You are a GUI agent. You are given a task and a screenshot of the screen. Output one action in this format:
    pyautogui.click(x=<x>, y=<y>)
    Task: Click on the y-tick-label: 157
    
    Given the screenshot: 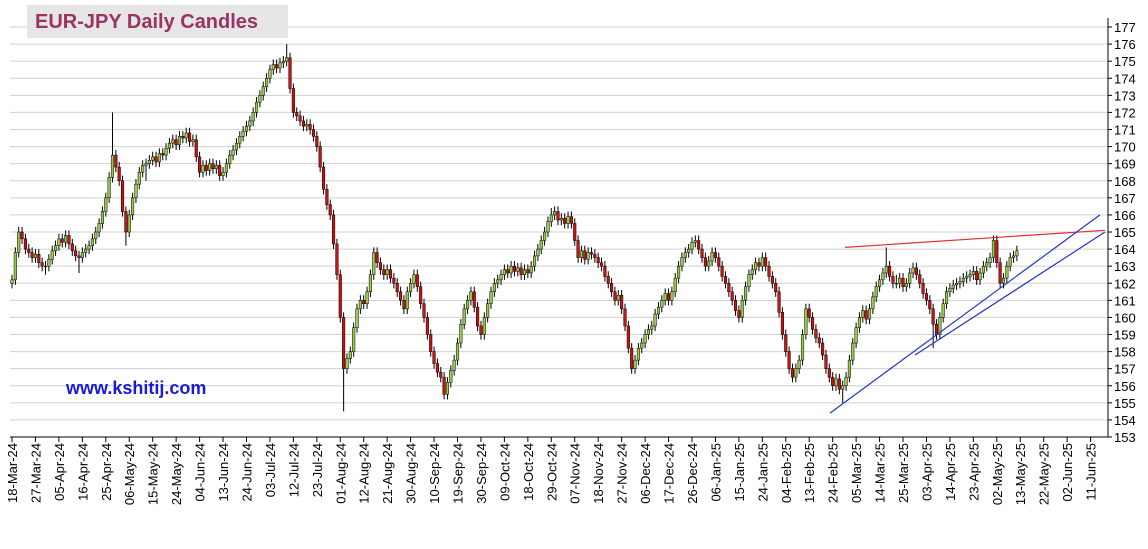 What is the action you would take?
    pyautogui.click(x=1125, y=369)
    